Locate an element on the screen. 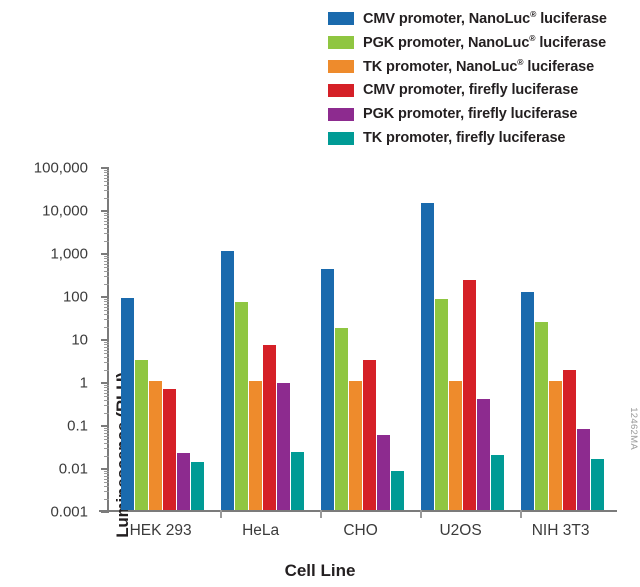 The width and height of the screenshot is (640, 587). legend-item: CMV promoter, firefly luciferase is located at coordinates (483, 90).